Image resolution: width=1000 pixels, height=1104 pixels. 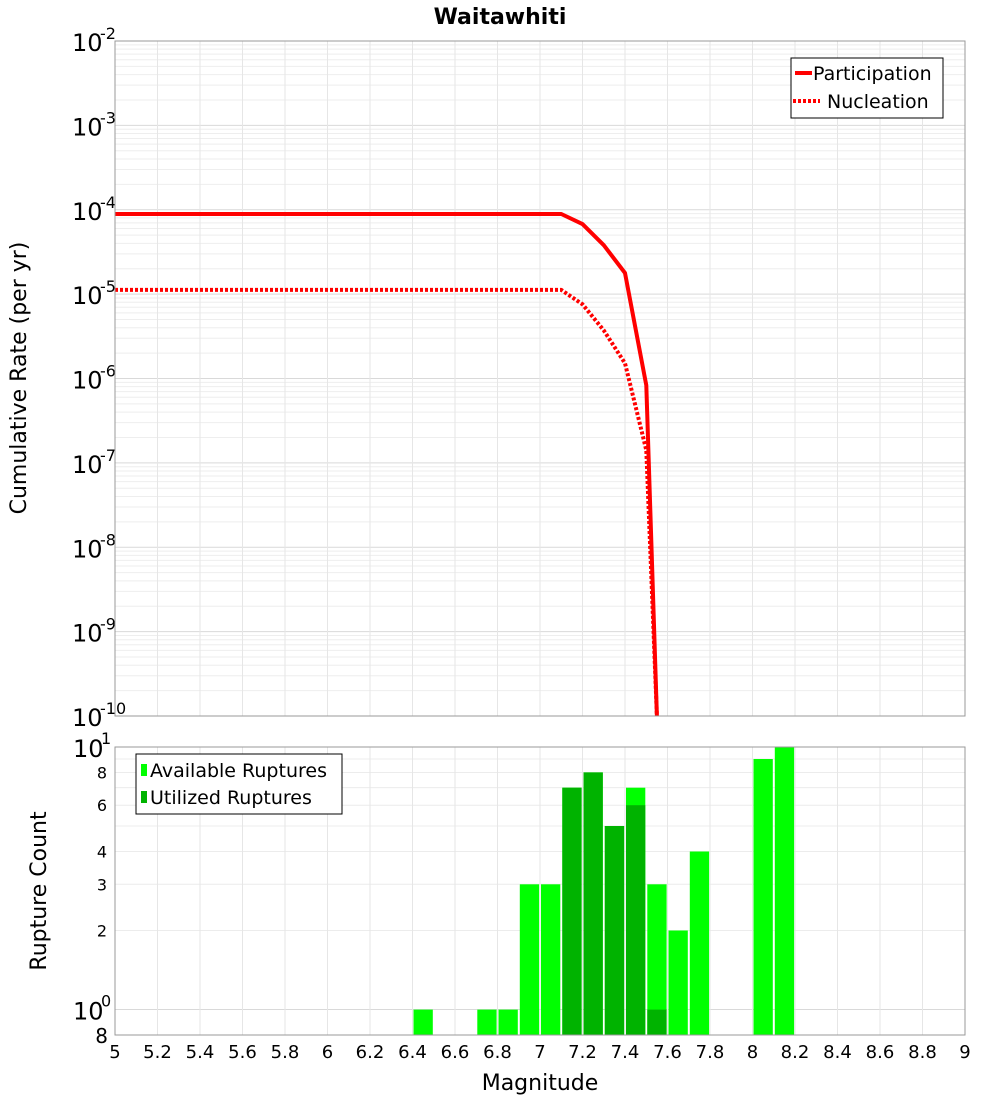 I want to click on x-tick-label: 8.2, so click(x=795, y=1052).